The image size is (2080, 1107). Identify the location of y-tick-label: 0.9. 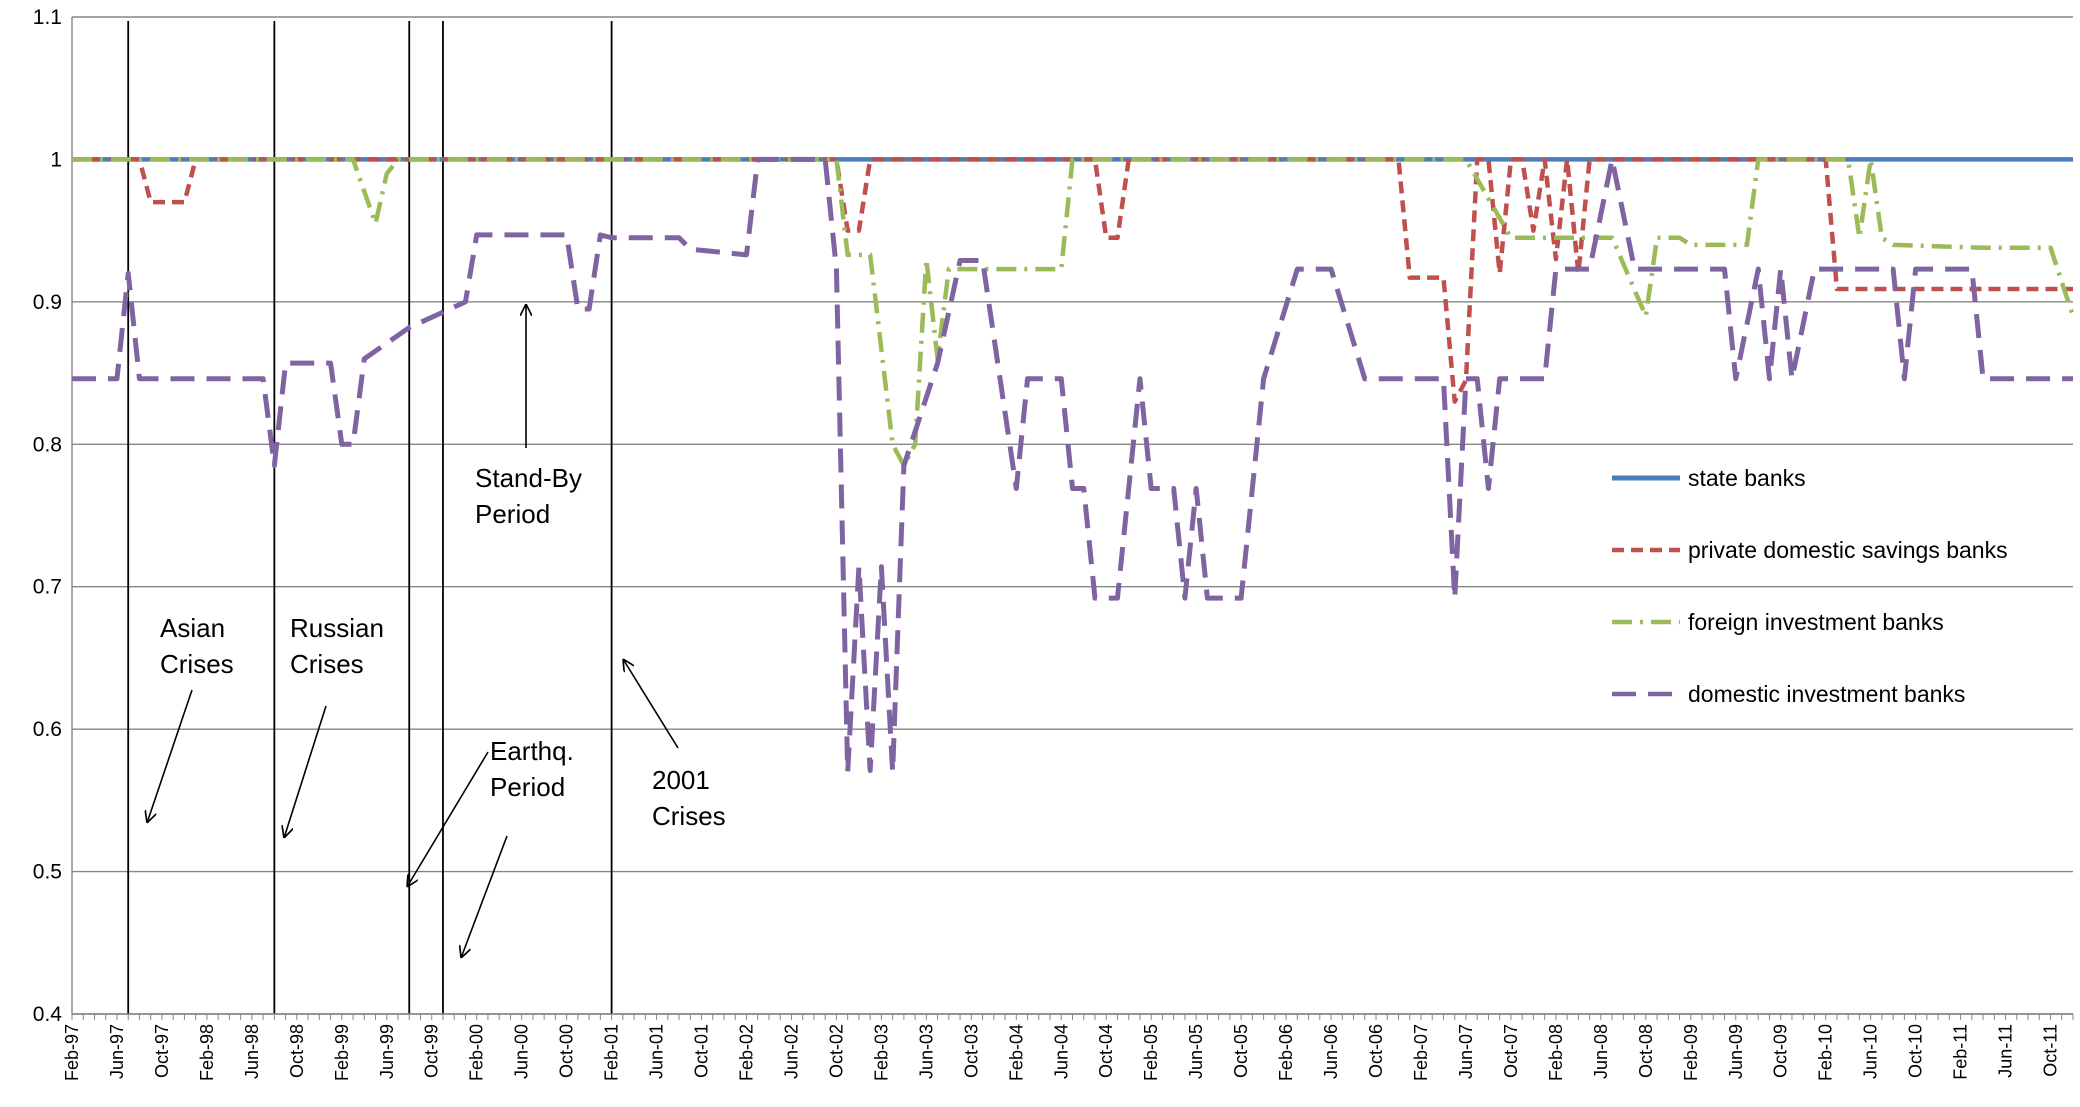
(47, 302).